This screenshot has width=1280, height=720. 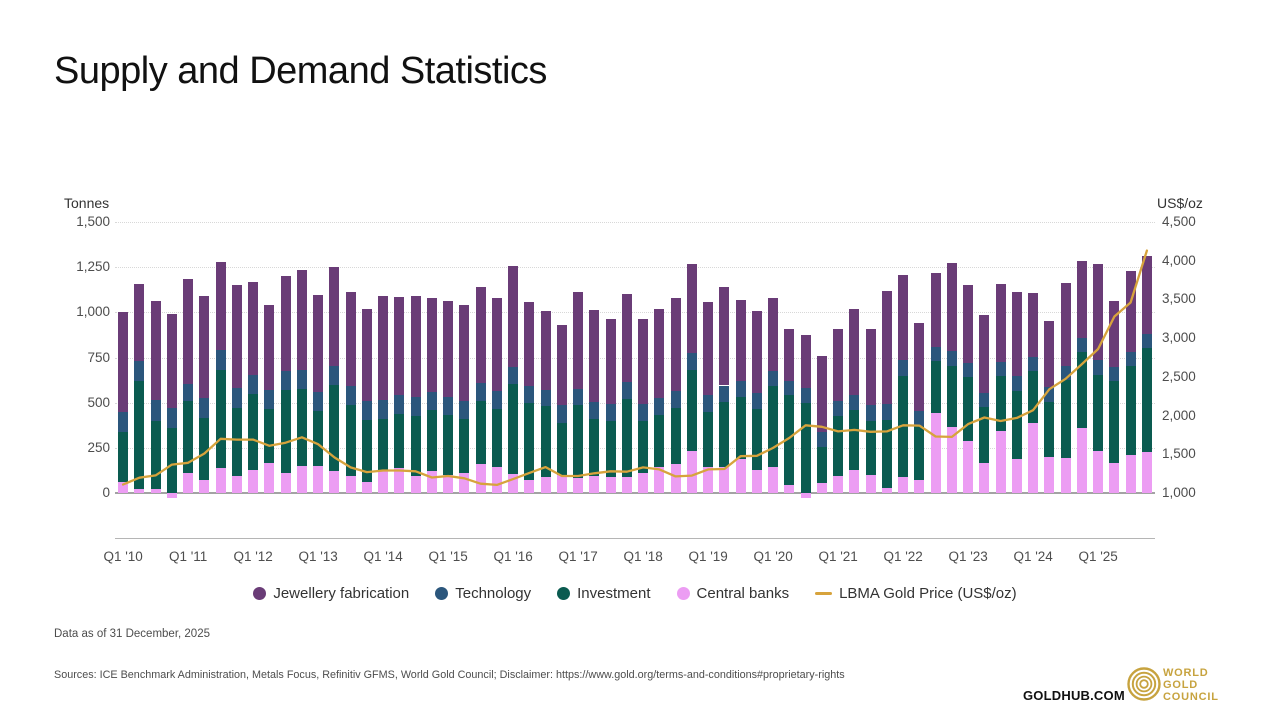 I want to click on right-axis-tick: 4,000, so click(x=1179, y=260).